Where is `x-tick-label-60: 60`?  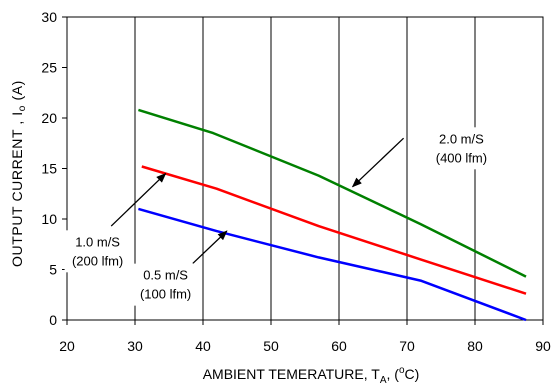 x-tick-label-60: 60 is located at coordinates (339, 346).